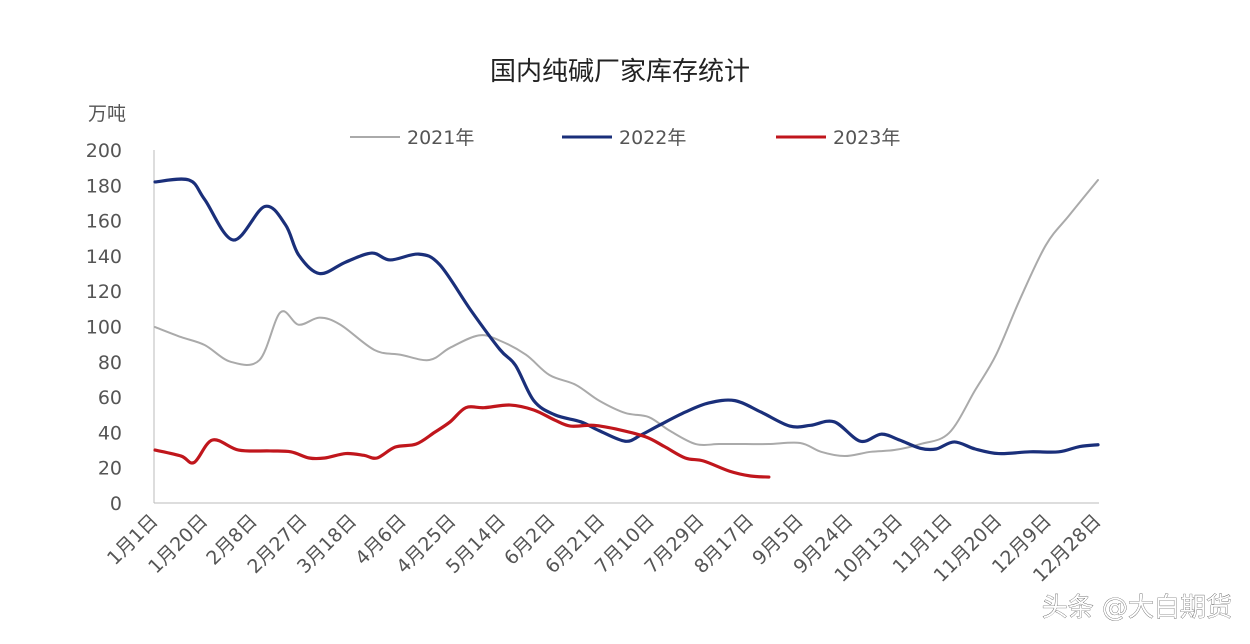 This screenshot has width=1250, height=644. Describe the element at coordinates (104, 186) in the screenshot. I see `y-tick-label: 180` at that location.